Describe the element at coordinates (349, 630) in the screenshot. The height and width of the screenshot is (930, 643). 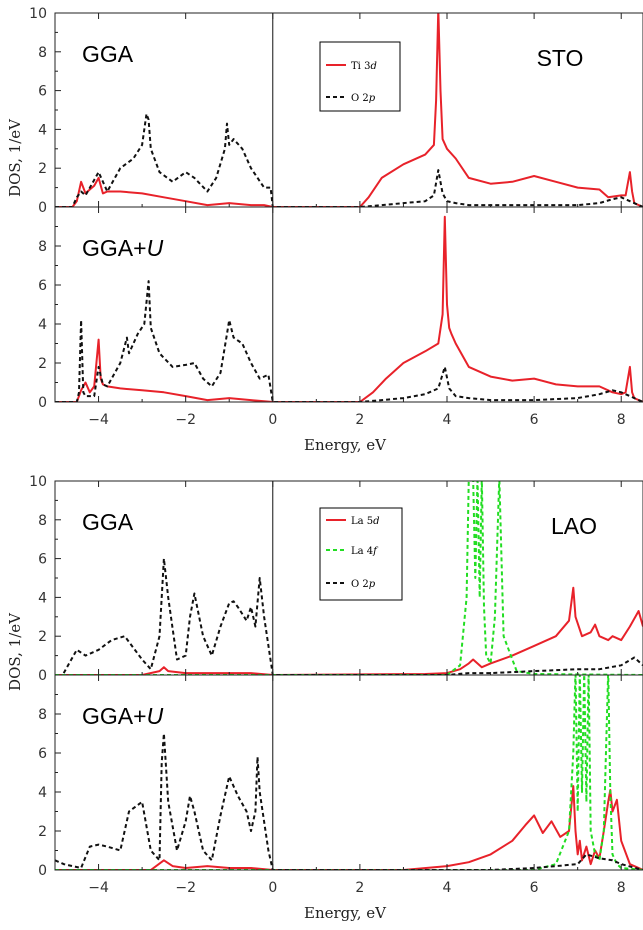
I see `series-line-la-5d` at that location.